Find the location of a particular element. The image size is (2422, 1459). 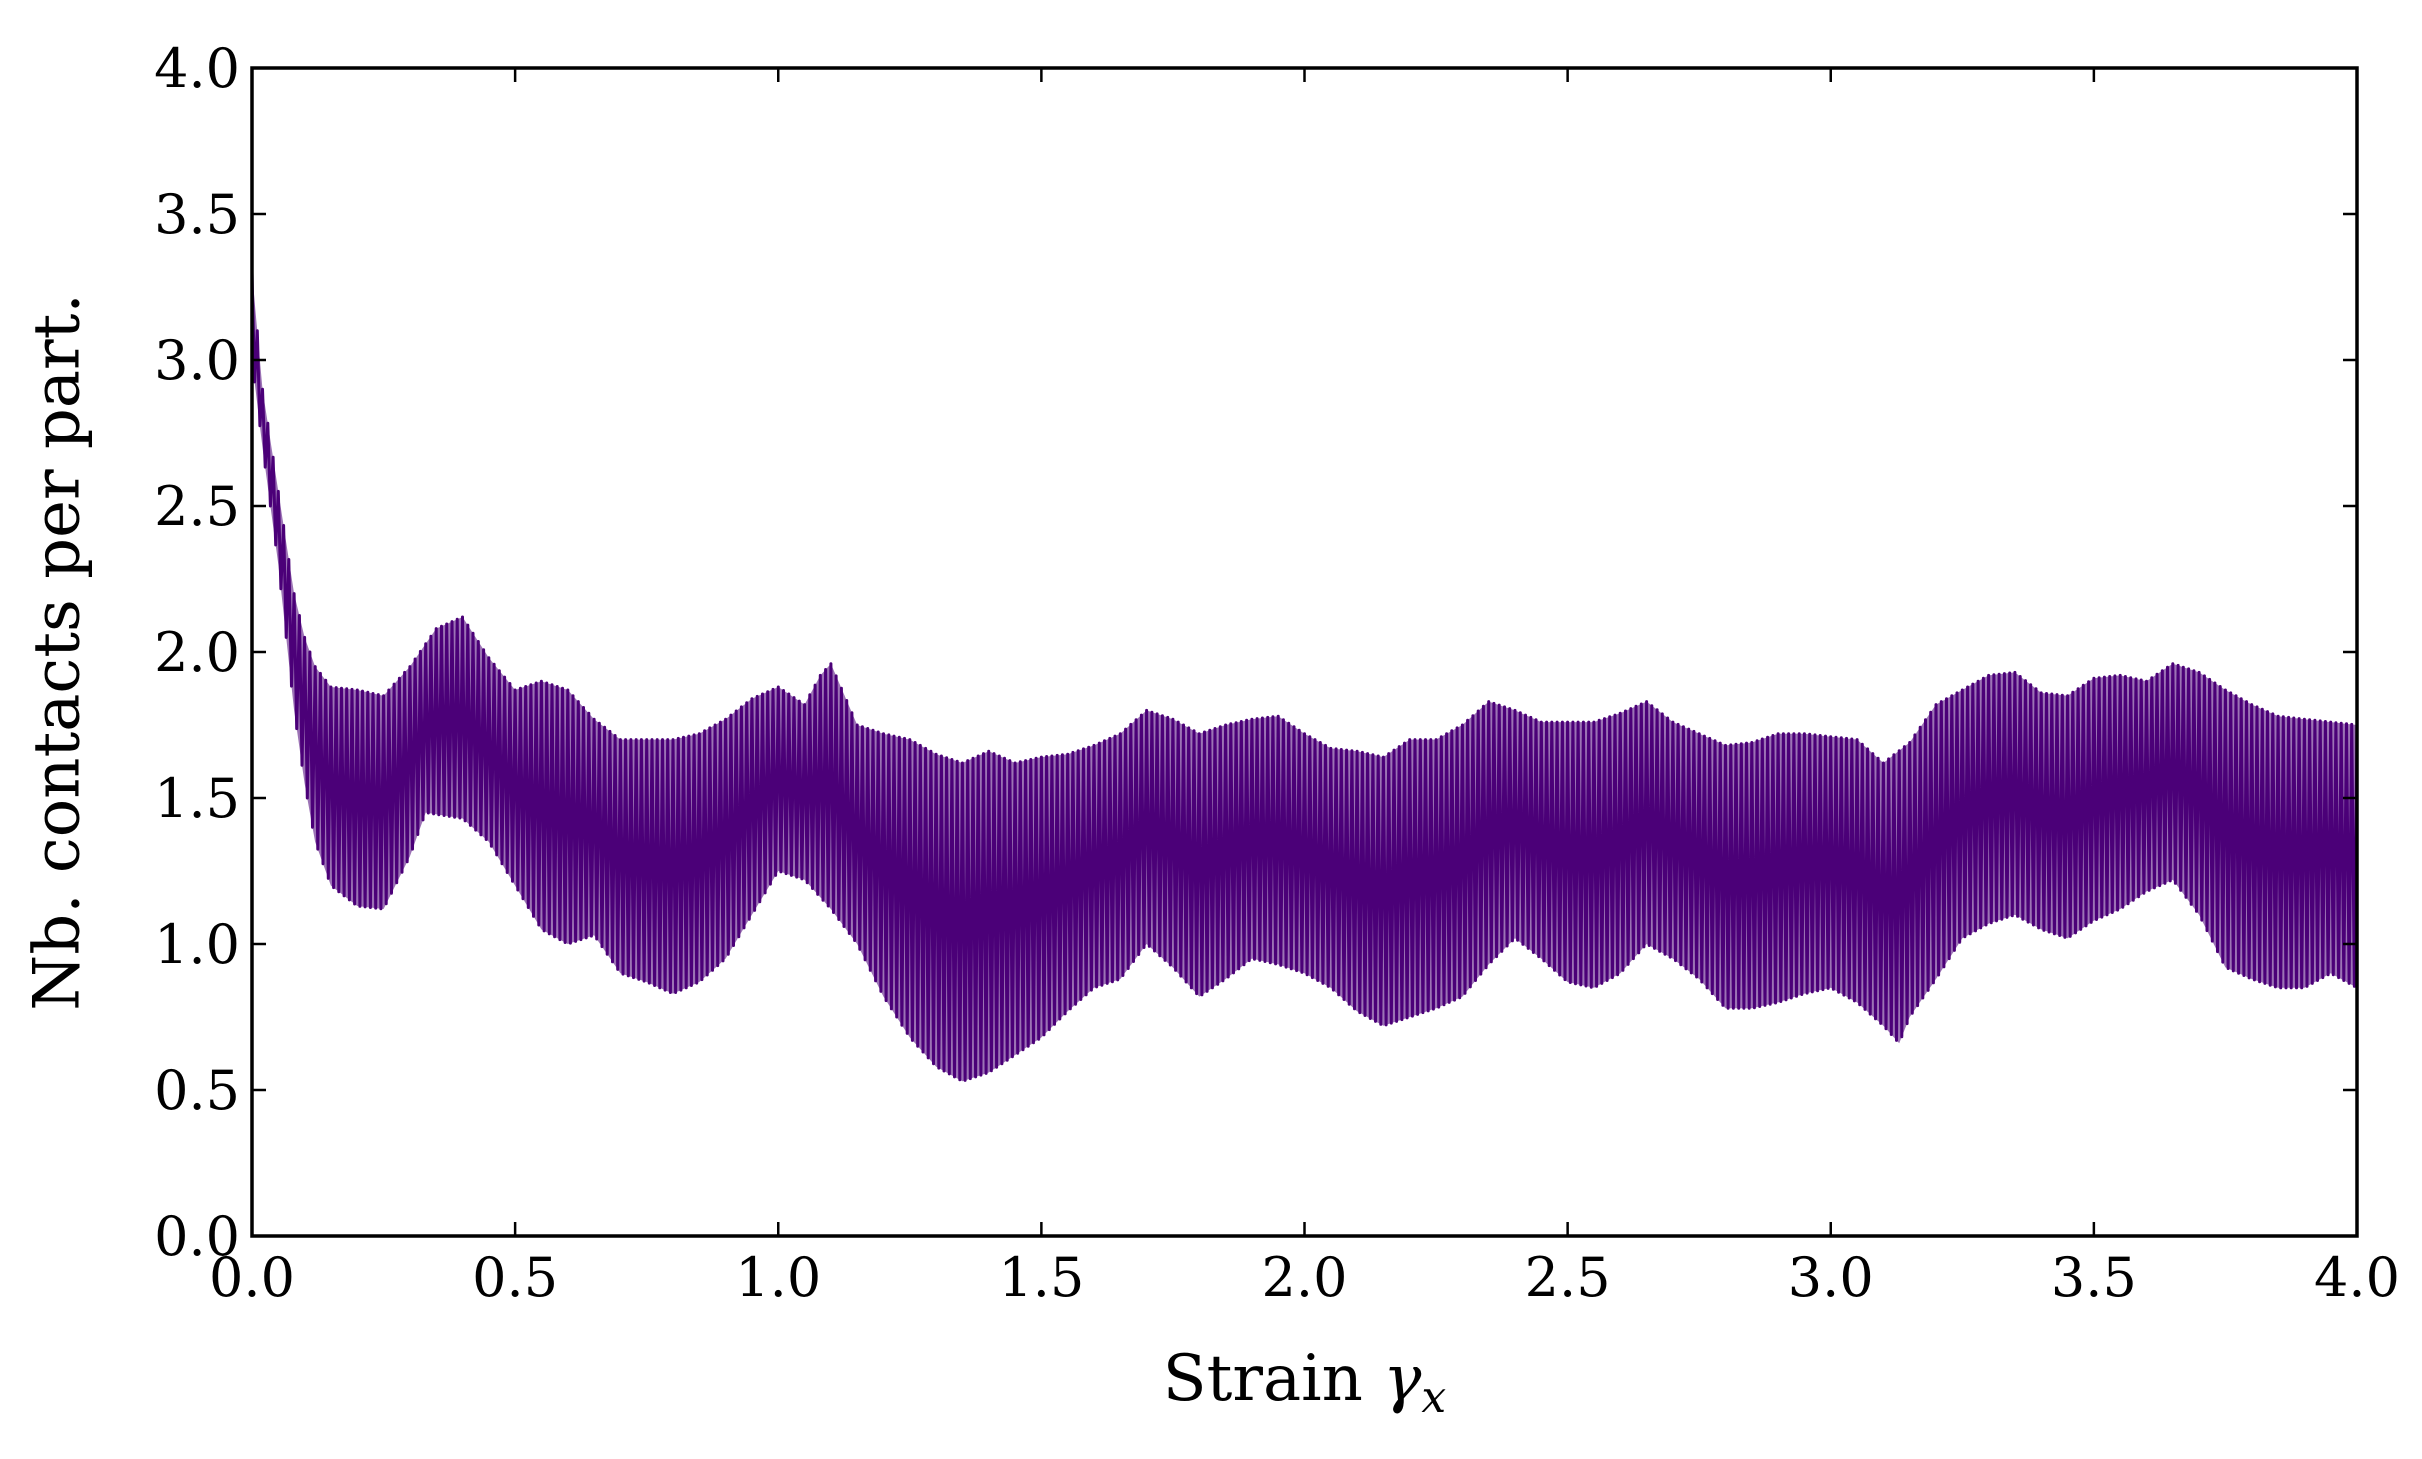

x-tick-label: 2.0 is located at coordinates (1305, 1277).